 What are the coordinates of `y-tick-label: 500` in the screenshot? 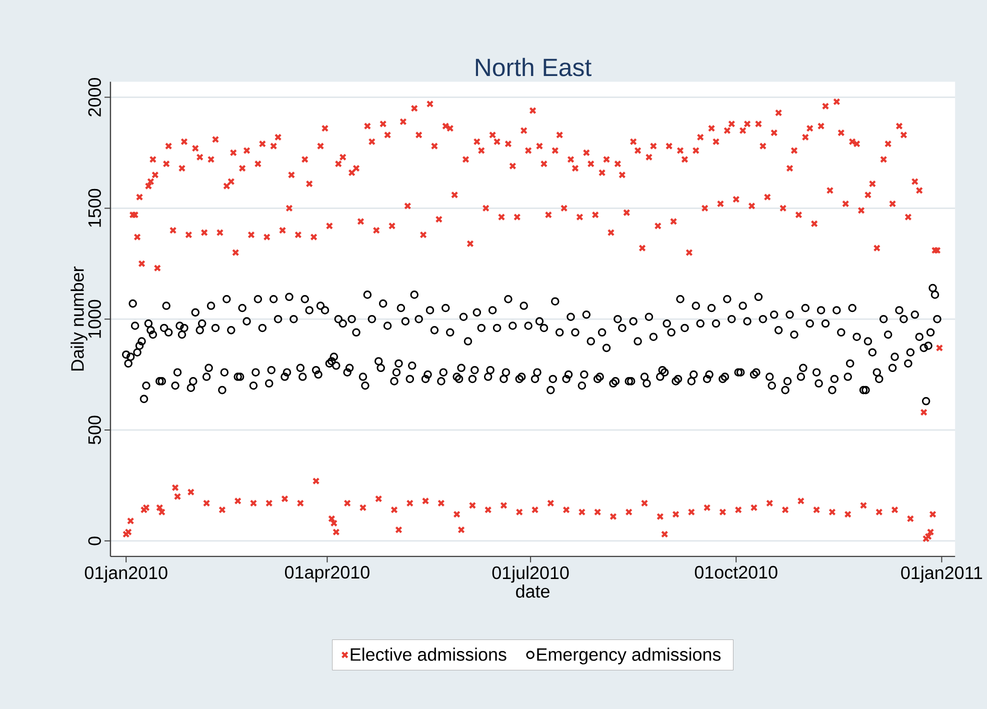 It's located at (94, 430).